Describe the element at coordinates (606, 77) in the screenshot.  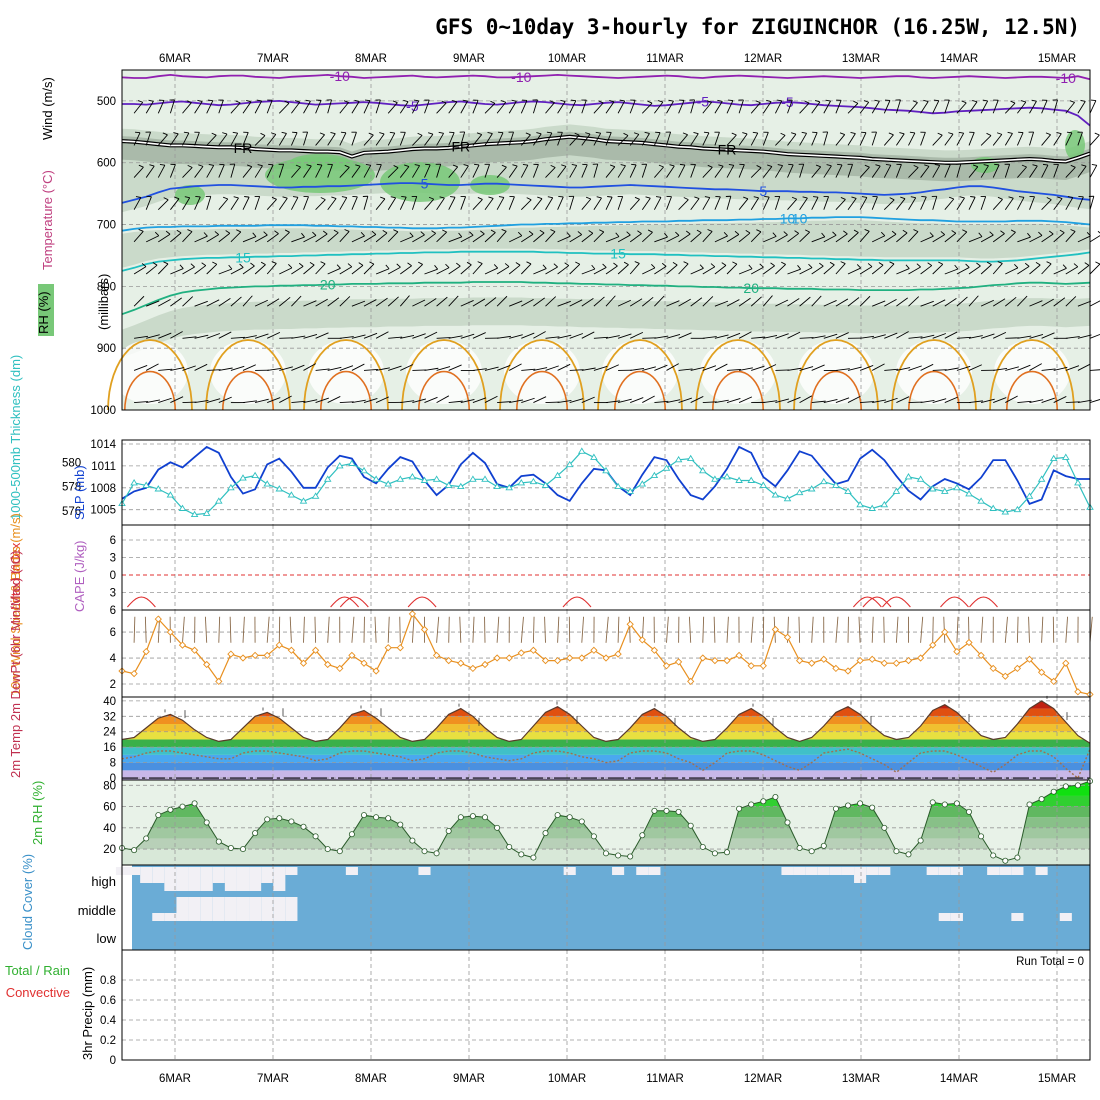
I see `temp-contour-m10` at that location.